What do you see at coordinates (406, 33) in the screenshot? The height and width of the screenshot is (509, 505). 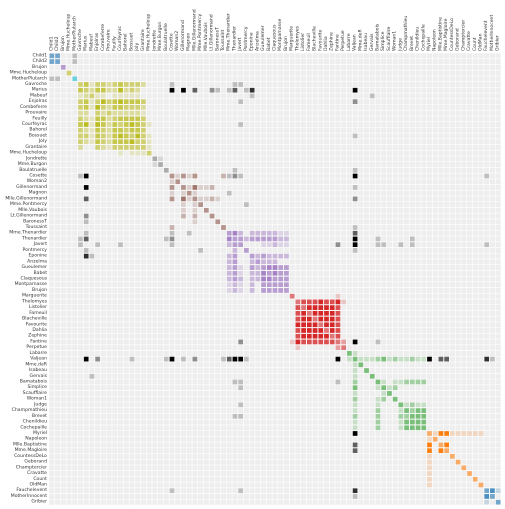 I see `column-label: Champmathieu` at bounding box center [406, 33].